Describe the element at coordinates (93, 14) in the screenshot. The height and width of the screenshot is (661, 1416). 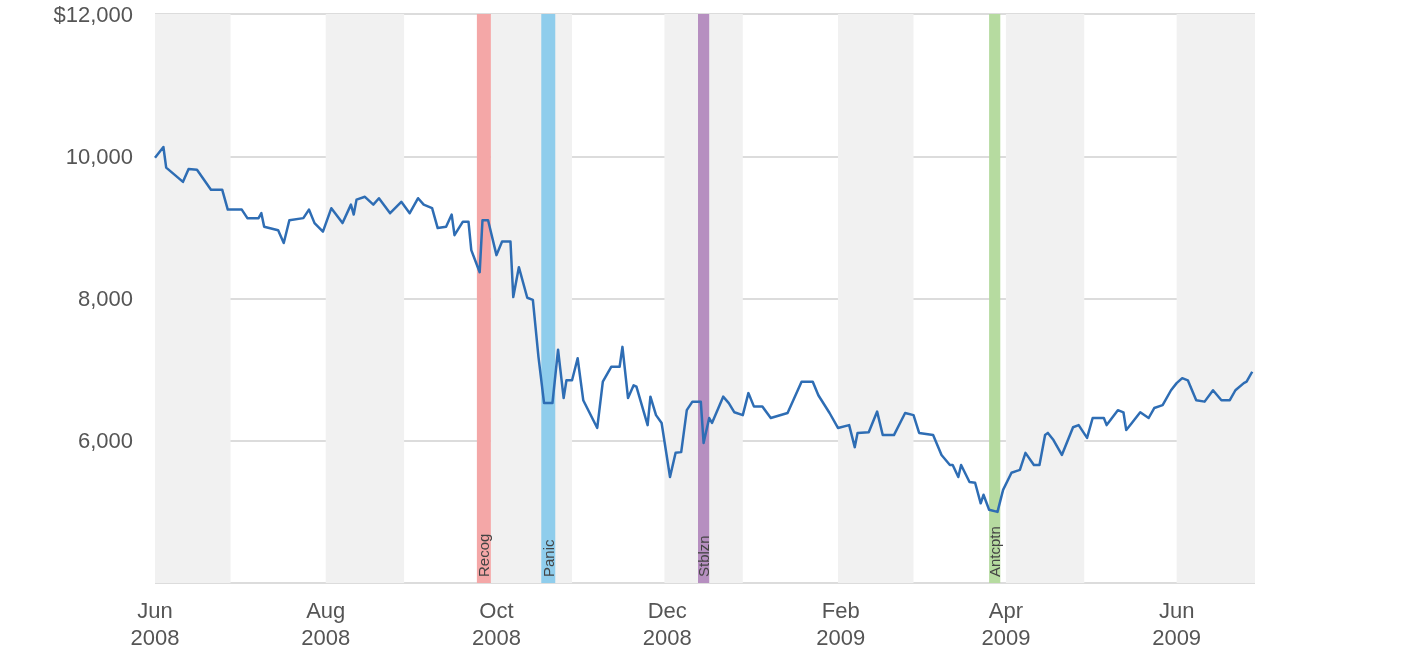
I see `y-tick-label: $12,000` at that location.